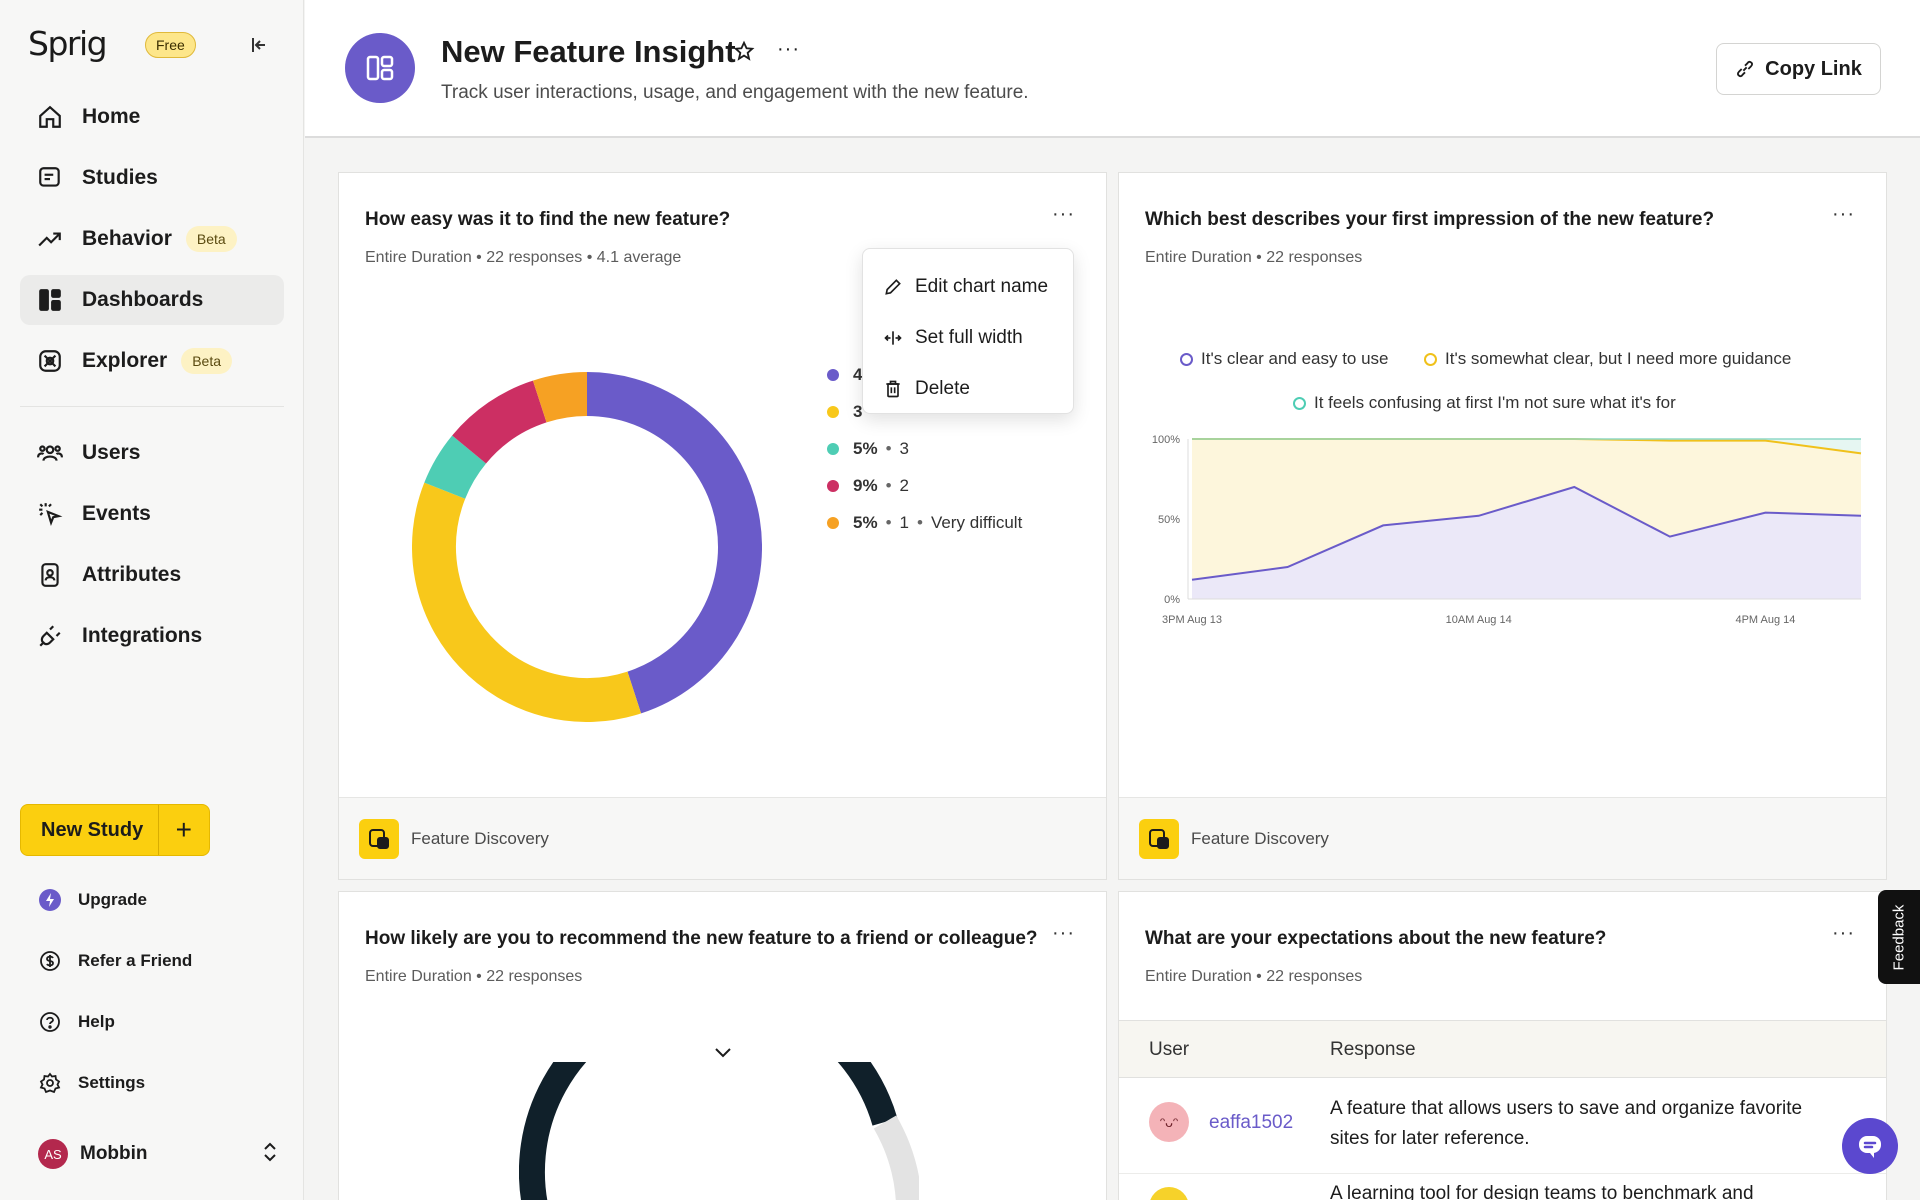 This screenshot has height=1200, width=1920. I want to click on table-header: User Response, so click(1502, 1049).